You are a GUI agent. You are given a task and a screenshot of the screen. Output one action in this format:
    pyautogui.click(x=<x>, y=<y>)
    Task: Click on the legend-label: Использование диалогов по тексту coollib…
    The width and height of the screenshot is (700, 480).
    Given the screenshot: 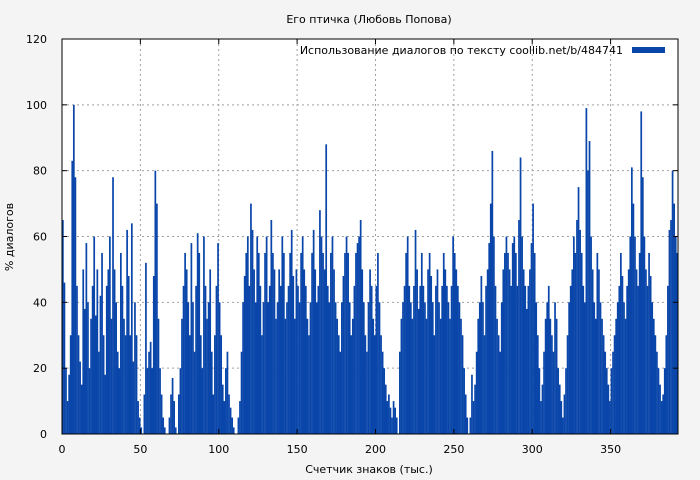 What is the action you would take?
    pyautogui.click(x=461, y=50)
    